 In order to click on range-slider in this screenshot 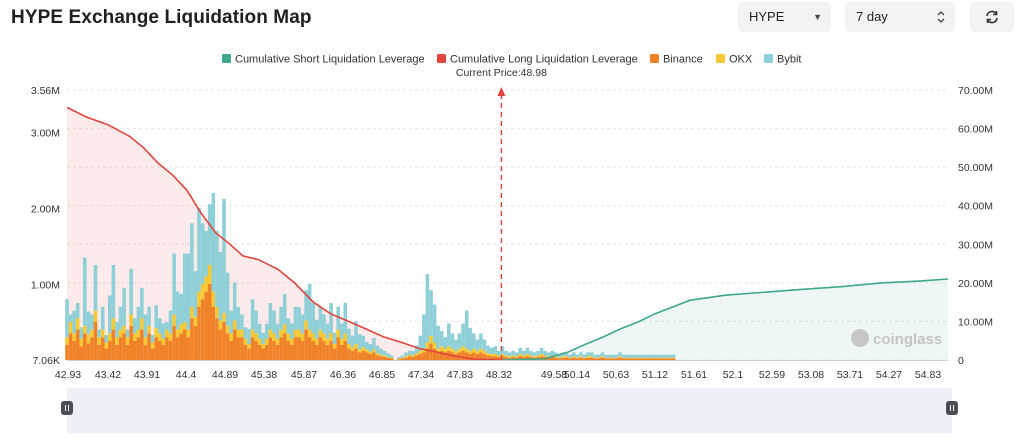, I will do `click(509, 410)`.